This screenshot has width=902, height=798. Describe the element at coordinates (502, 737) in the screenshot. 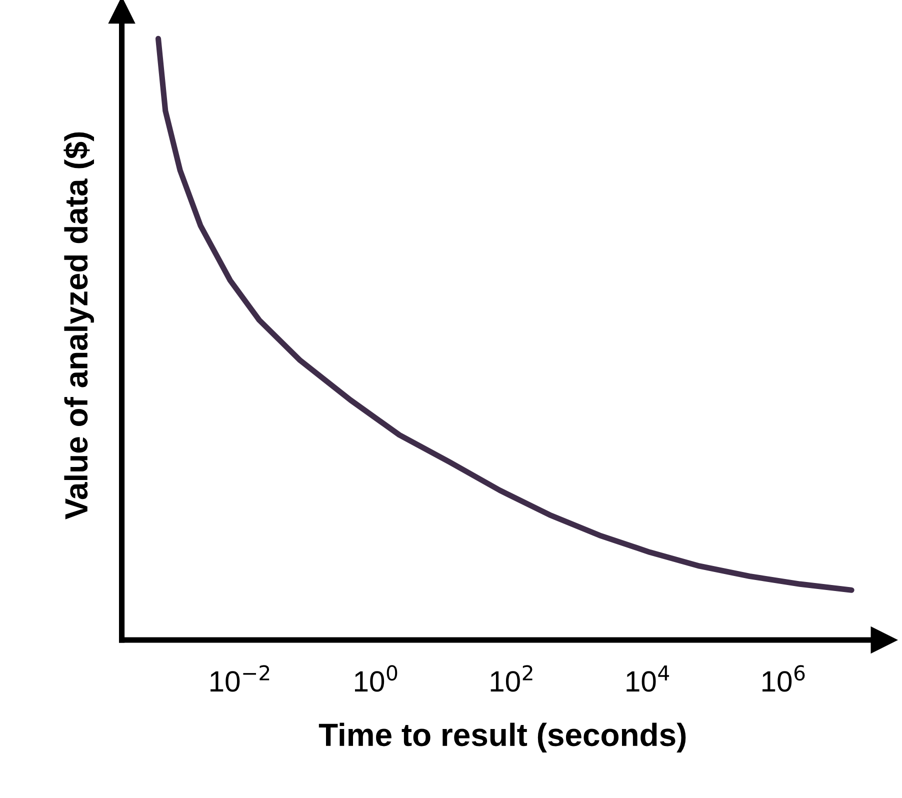

I see `x-axis-title: Time to result (seconds)` at that location.